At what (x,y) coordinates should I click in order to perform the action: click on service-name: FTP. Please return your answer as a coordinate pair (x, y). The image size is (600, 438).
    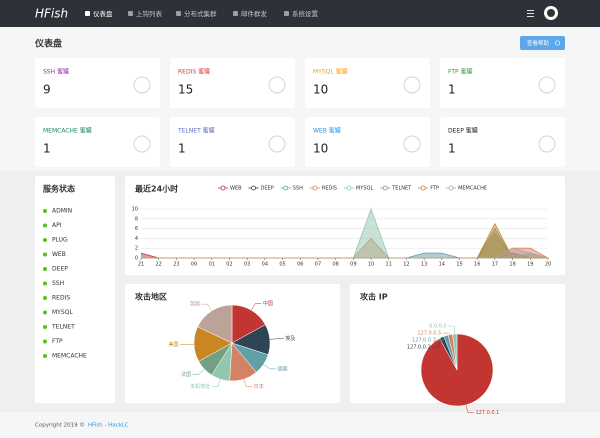
    Looking at the image, I should click on (57, 341).